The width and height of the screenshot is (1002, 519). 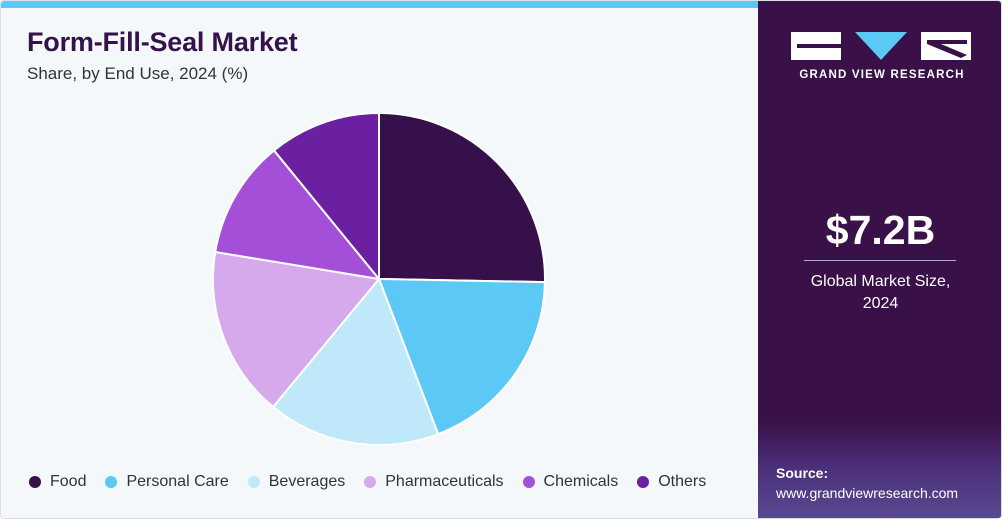 I want to click on legend-item-personal-care: Personal Care, so click(x=167, y=482).